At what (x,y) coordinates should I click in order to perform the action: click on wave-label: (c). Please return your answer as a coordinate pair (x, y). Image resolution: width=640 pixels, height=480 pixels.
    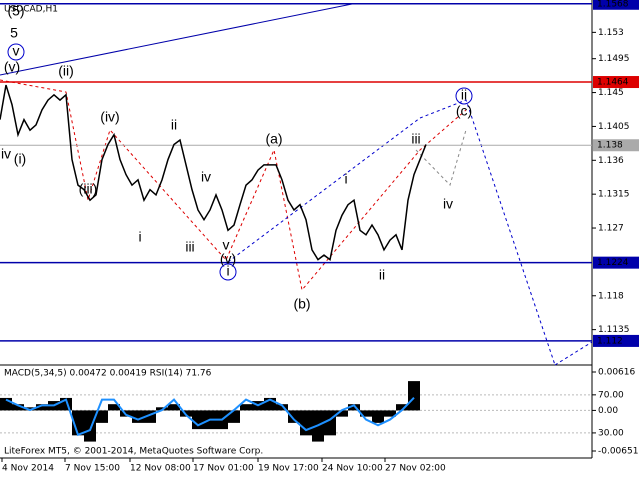
    Looking at the image, I should click on (464, 111).